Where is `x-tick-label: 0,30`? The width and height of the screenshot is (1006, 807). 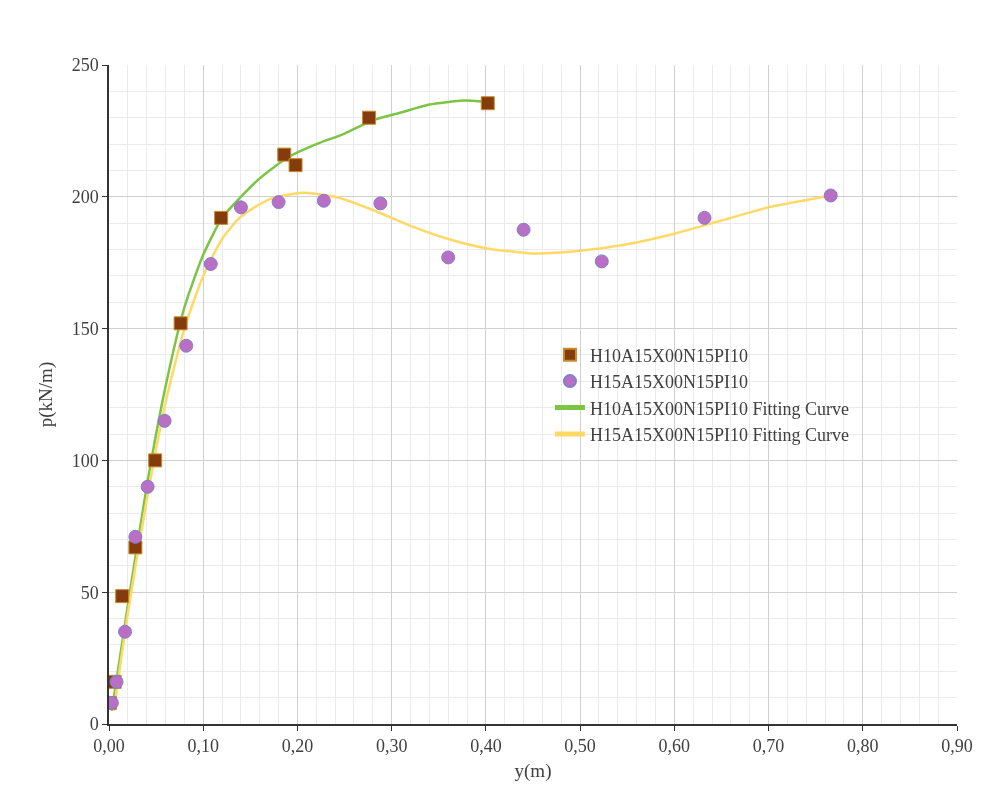 x-tick-label: 0,30 is located at coordinates (391, 746).